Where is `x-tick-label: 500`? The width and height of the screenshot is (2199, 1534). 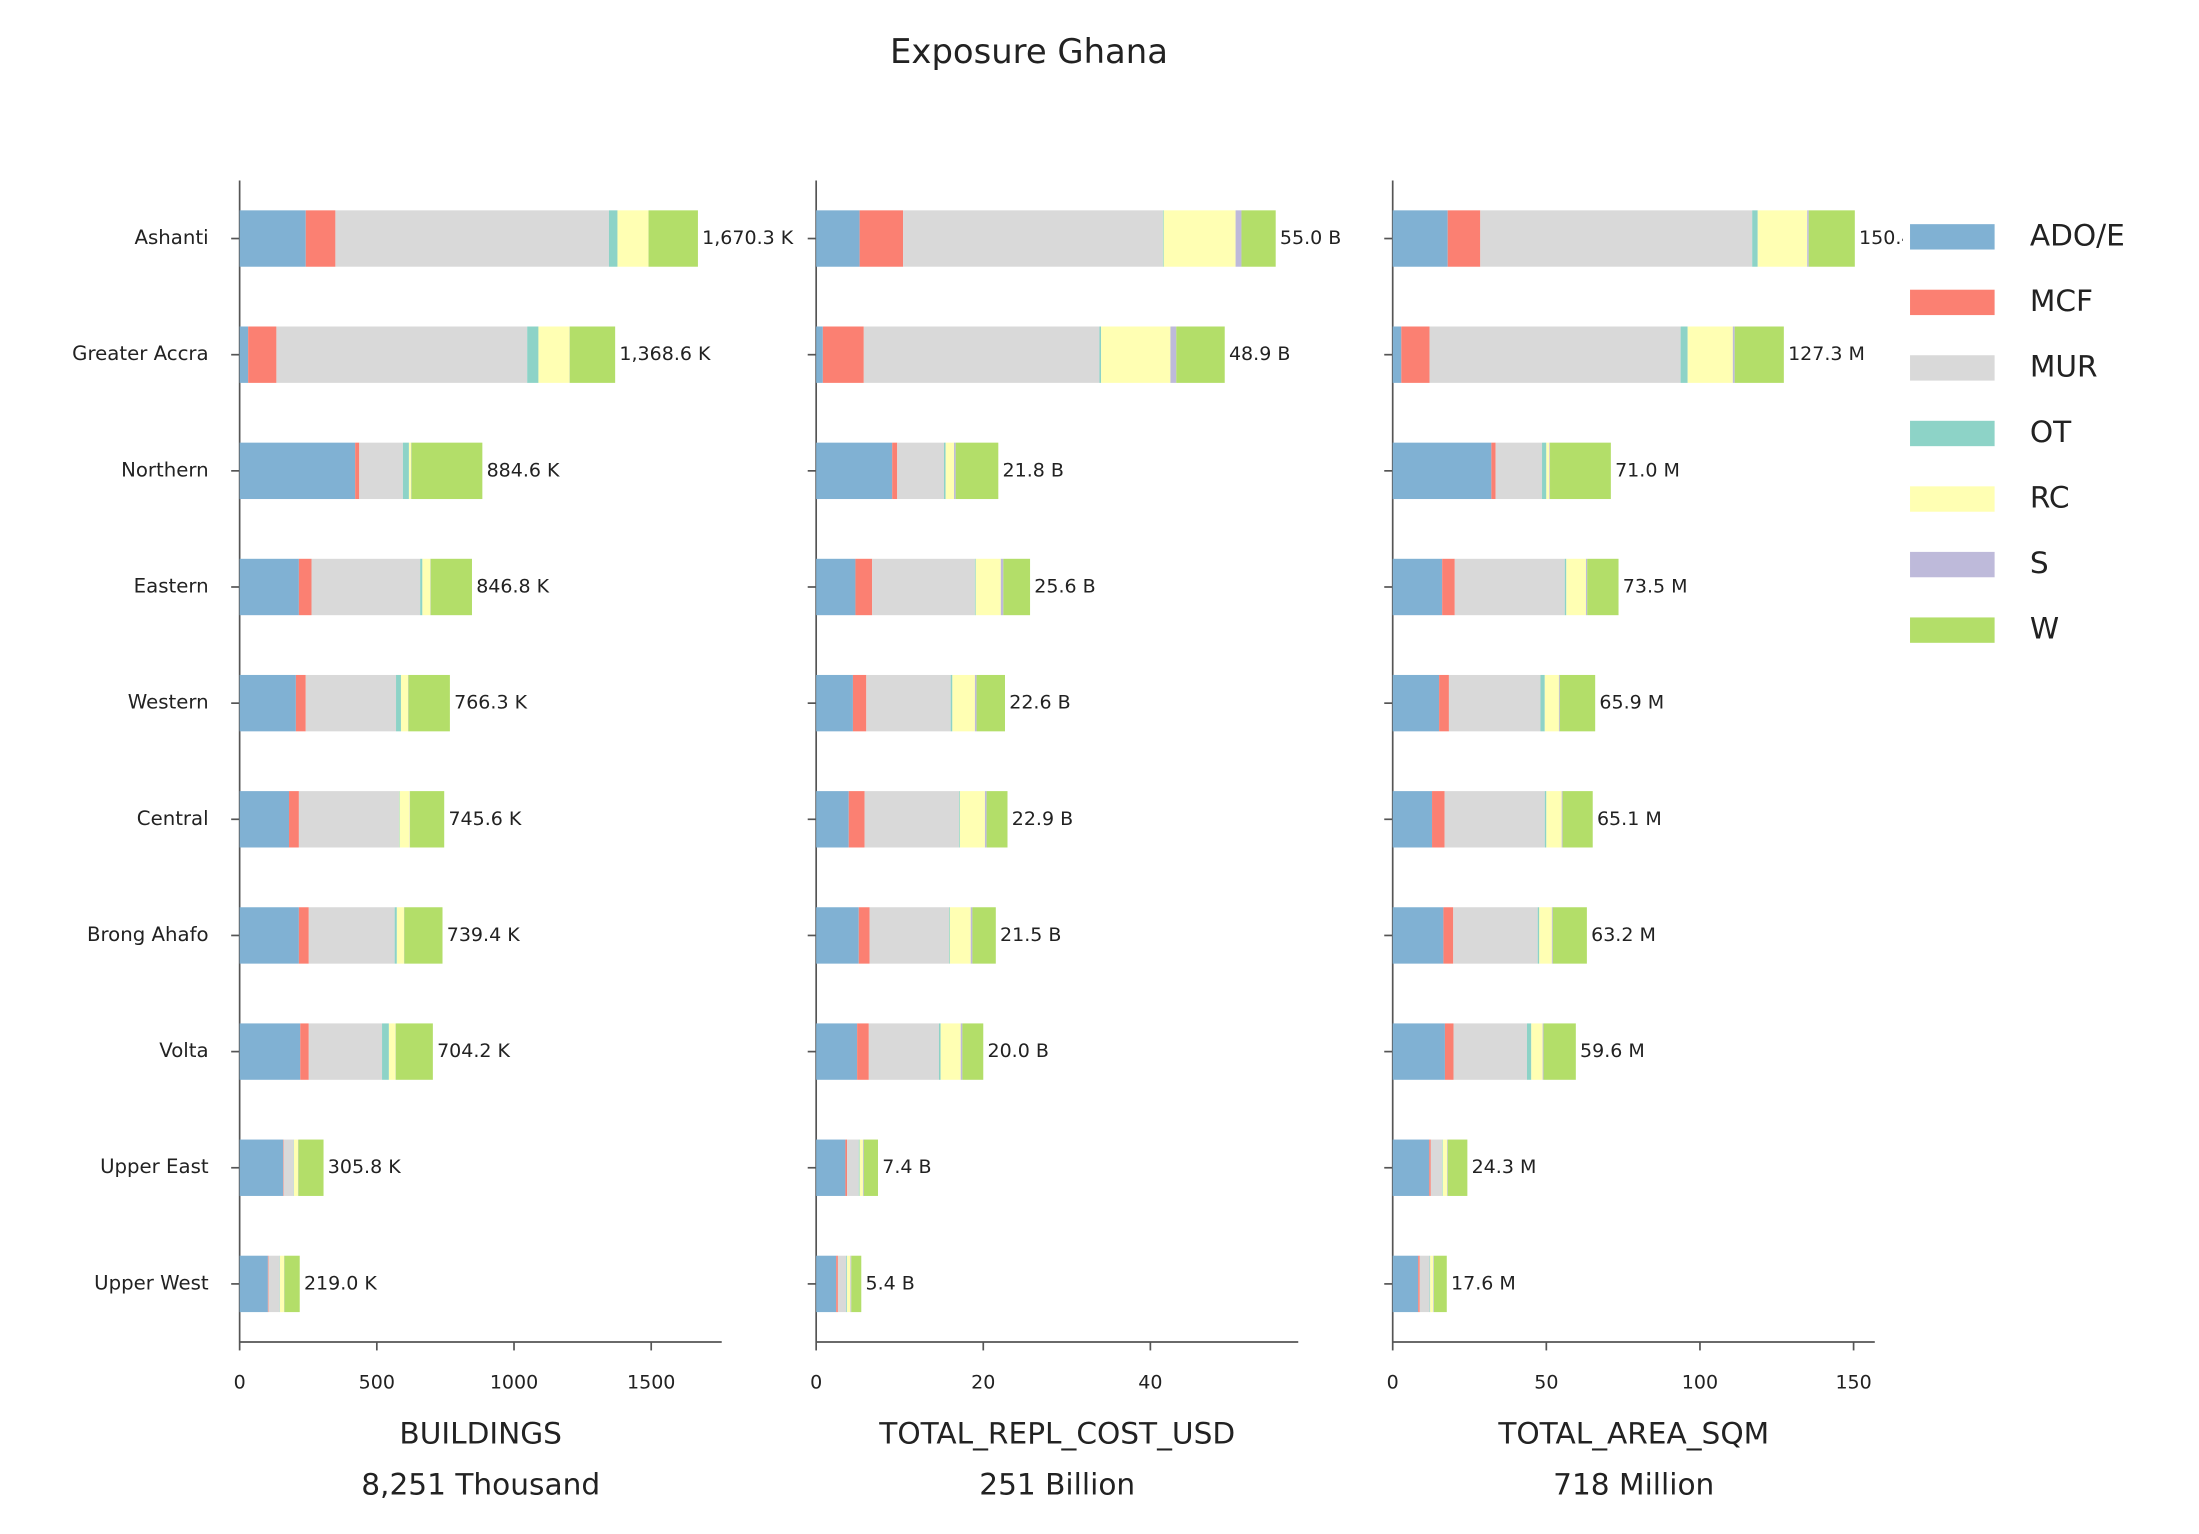 x-tick-label: 500 is located at coordinates (377, 1382).